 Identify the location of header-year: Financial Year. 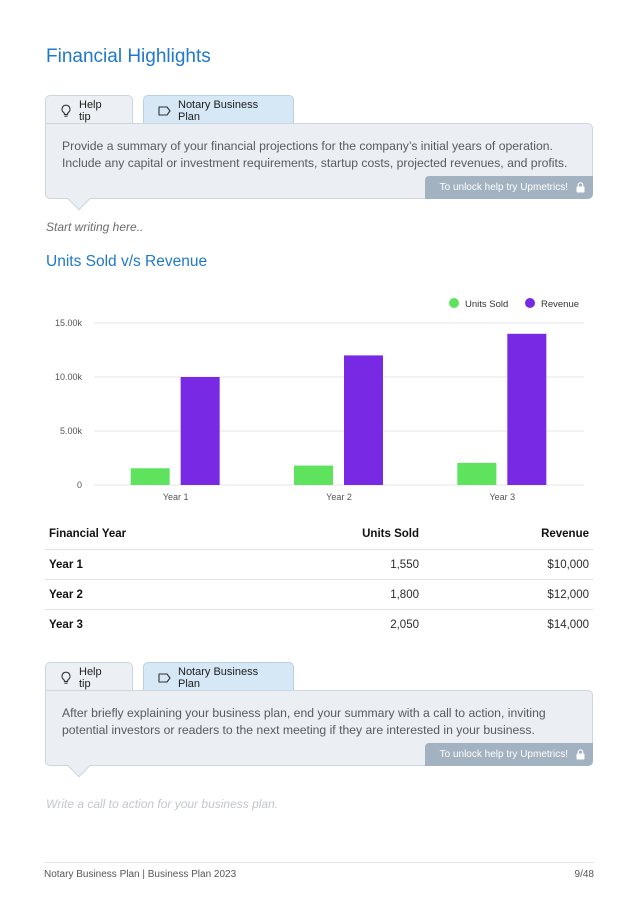
(88, 533).